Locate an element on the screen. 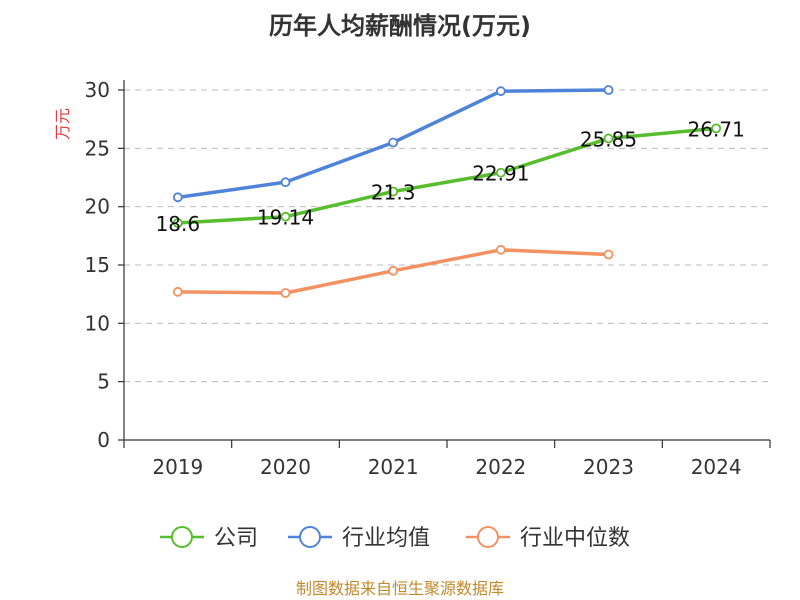  legend-label: 公司 is located at coordinates (236, 538).